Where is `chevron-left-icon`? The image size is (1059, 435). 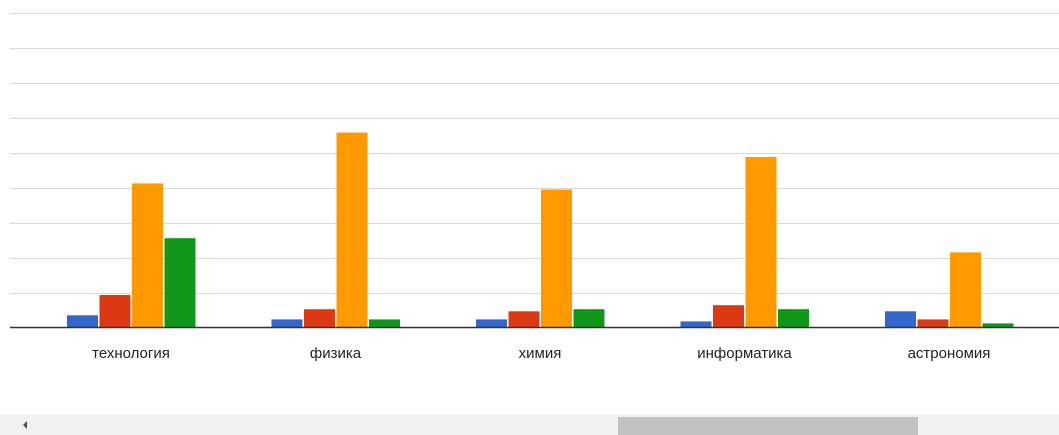 chevron-left-icon is located at coordinates (10, 424).